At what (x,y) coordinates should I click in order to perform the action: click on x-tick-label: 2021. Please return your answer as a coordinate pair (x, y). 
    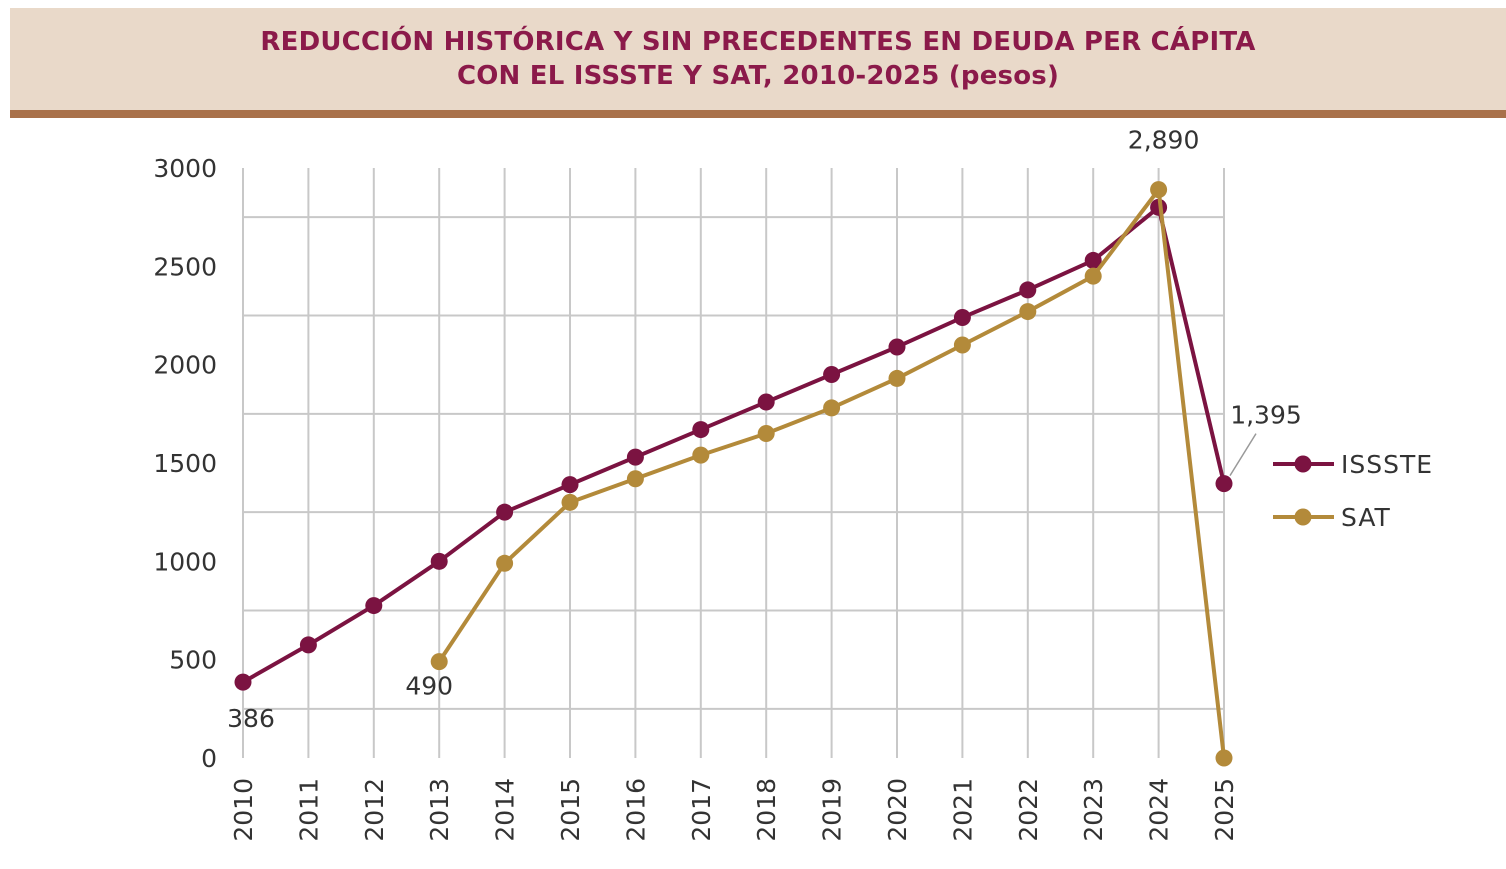
    Looking at the image, I should click on (962, 810).